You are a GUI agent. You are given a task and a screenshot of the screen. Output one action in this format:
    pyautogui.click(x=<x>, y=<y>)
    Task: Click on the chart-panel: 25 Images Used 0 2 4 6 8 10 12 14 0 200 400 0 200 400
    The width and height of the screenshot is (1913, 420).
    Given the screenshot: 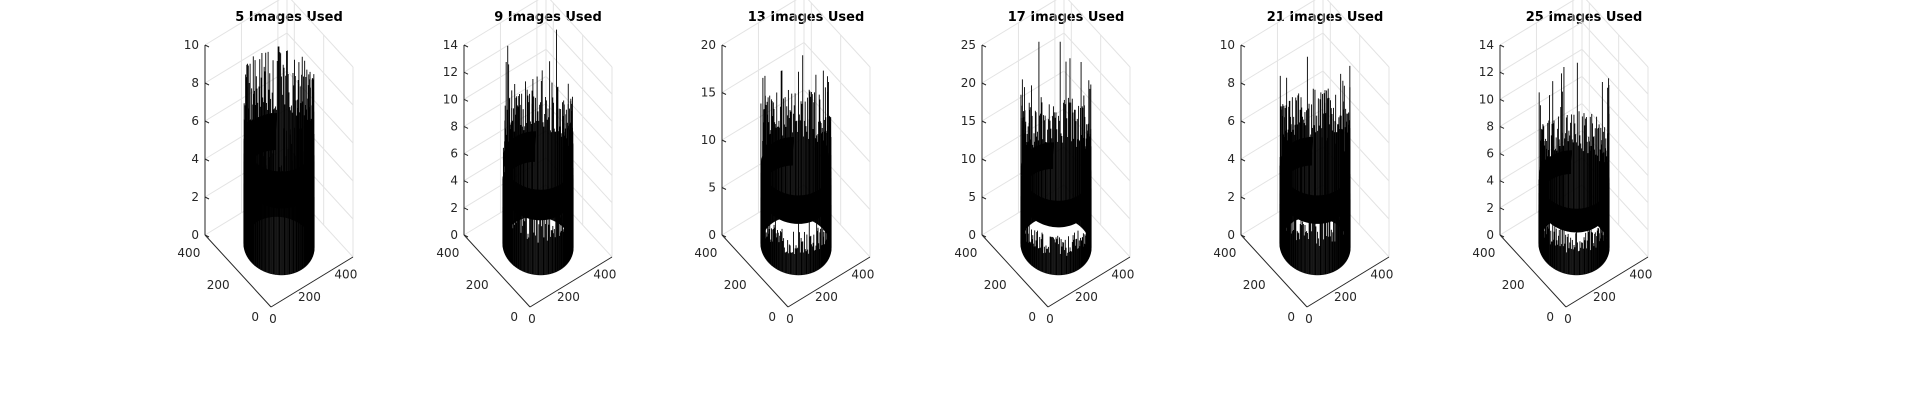 What is the action you would take?
    pyautogui.click(x=1562, y=163)
    